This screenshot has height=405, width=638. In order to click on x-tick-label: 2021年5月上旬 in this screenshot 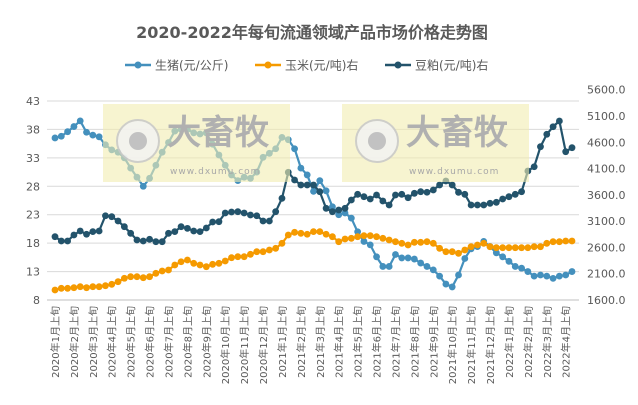, I will do `click(358, 342)`.